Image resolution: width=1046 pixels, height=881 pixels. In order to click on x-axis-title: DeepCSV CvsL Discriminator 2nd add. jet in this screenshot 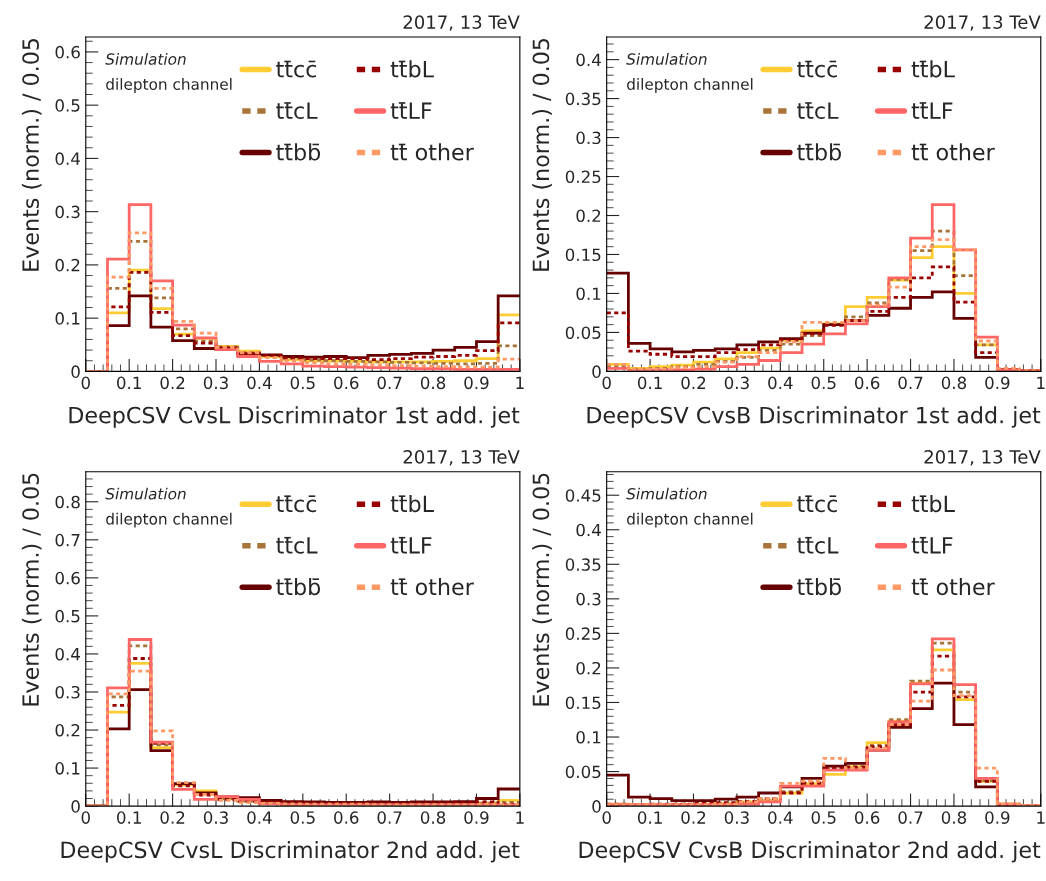, I will do `click(290, 852)`.